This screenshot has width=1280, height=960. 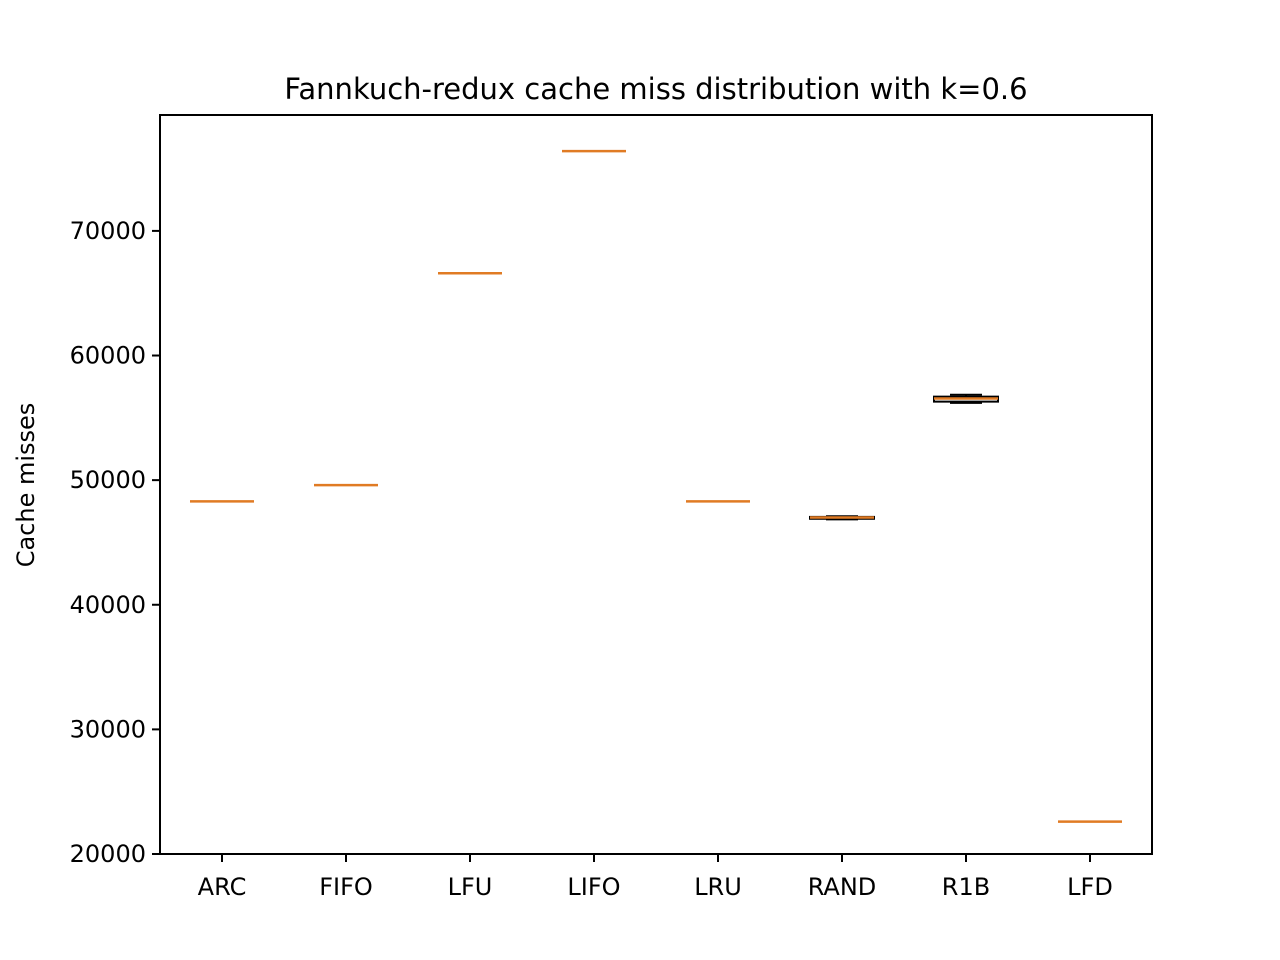 I want to click on x-tick-label: LRU, so click(x=718, y=887).